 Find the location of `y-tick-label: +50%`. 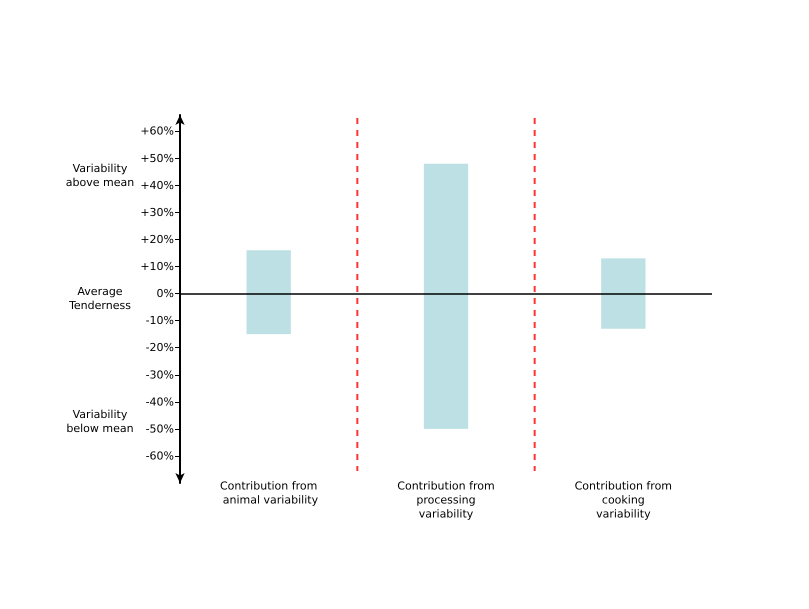

y-tick-label: +50% is located at coordinates (157, 158).